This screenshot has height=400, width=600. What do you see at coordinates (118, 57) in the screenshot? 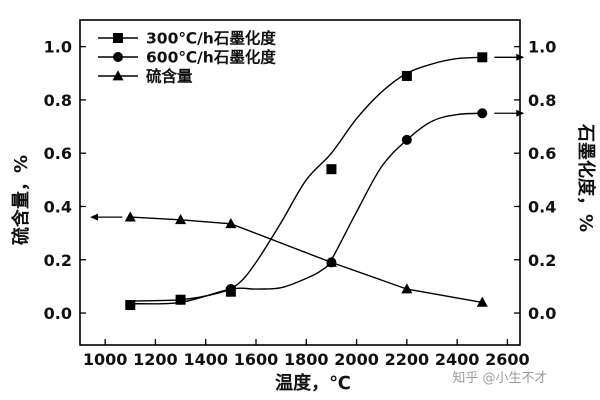
I see `legend-marker-circle` at bounding box center [118, 57].